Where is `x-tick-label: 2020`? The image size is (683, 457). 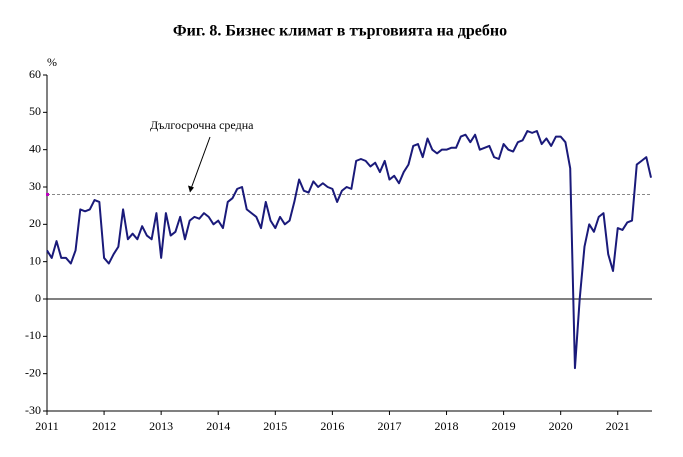
x-tick-label: 2020 is located at coordinates (561, 426).